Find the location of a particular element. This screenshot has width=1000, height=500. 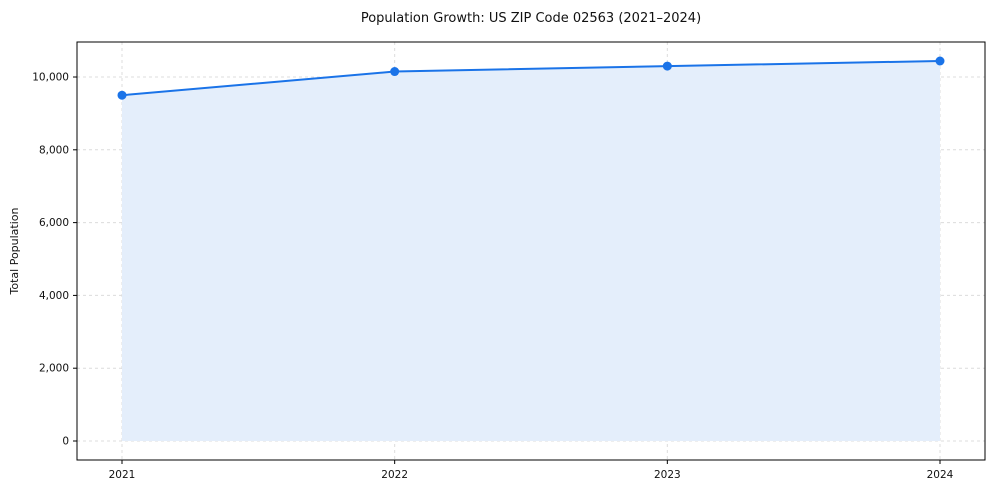

y-tick-label: 0 is located at coordinates (65, 442).